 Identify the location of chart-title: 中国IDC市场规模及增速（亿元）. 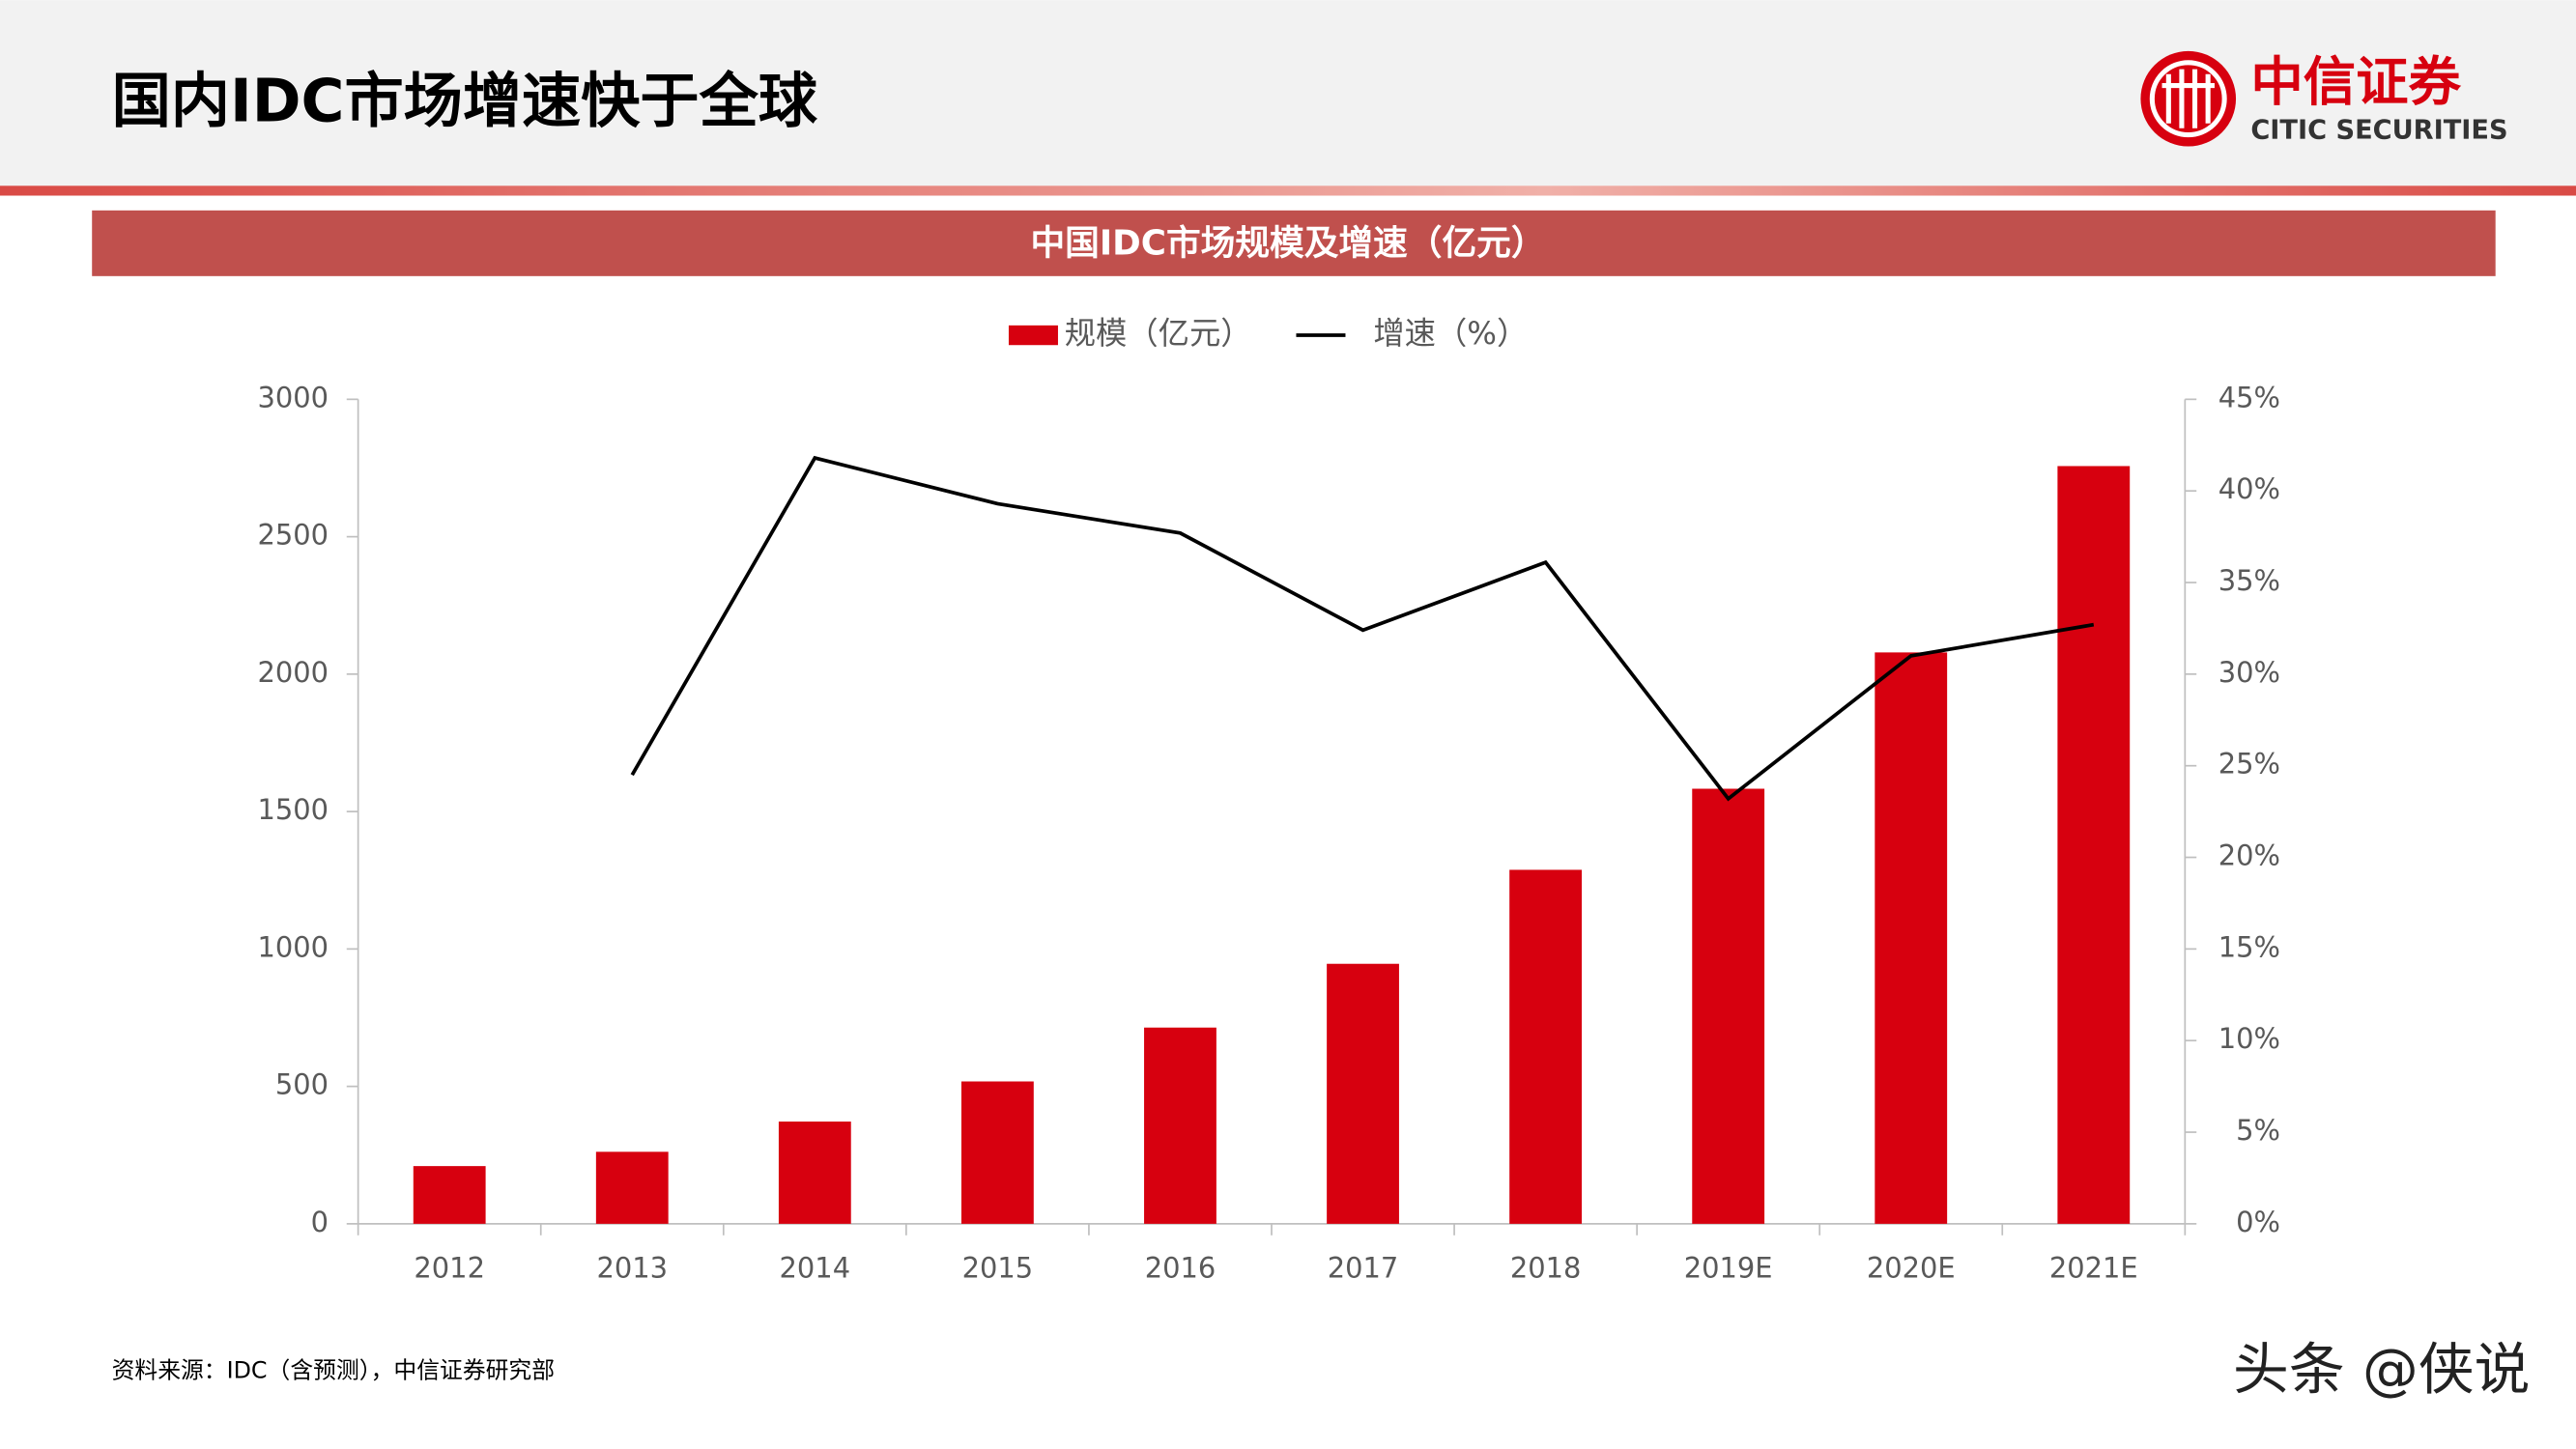
(1288, 244).